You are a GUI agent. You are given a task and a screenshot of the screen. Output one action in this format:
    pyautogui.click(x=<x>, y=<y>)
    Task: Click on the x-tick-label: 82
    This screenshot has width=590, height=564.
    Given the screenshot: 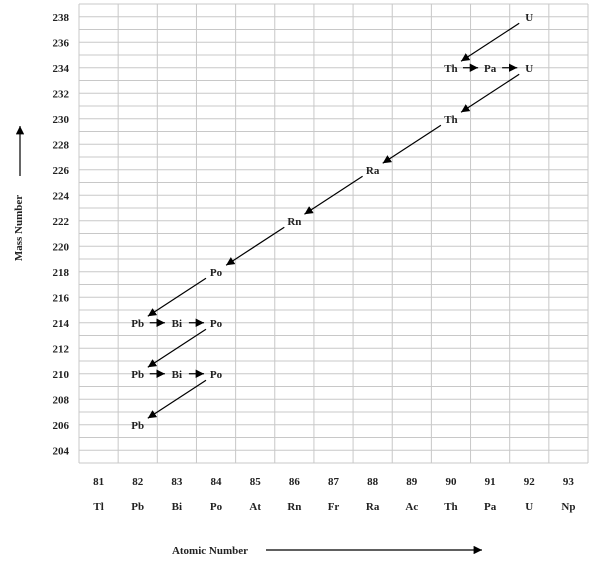 What is the action you would take?
    pyautogui.click(x=138, y=482)
    